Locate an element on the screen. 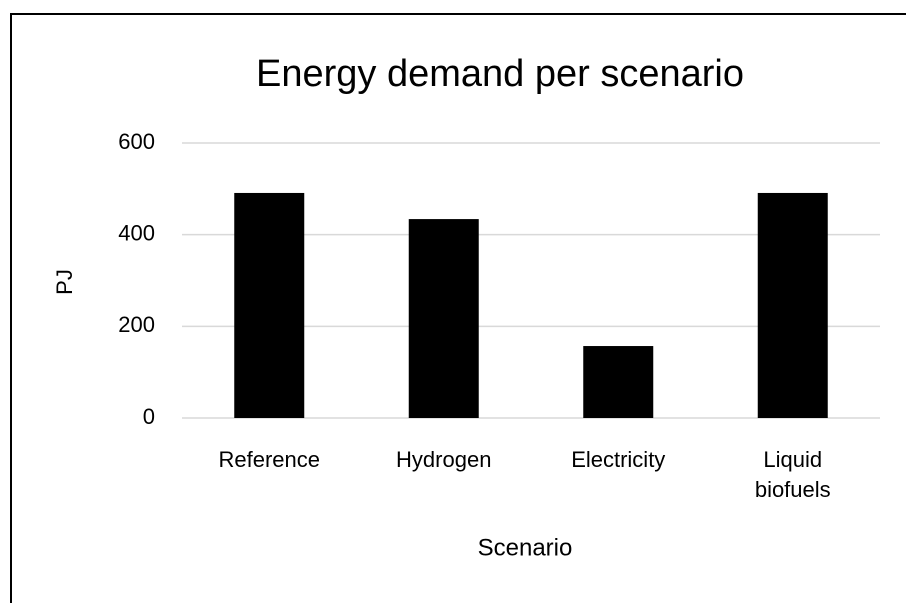  x-tick-label: Reference is located at coordinates (269, 459).